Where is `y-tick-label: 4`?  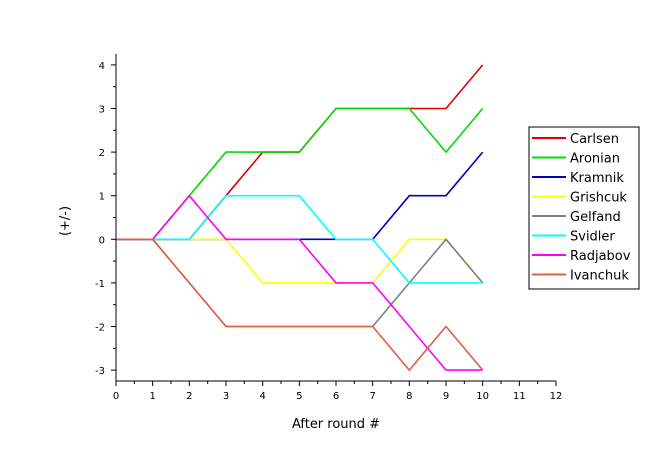 y-tick-label: 4 is located at coordinates (102, 66).